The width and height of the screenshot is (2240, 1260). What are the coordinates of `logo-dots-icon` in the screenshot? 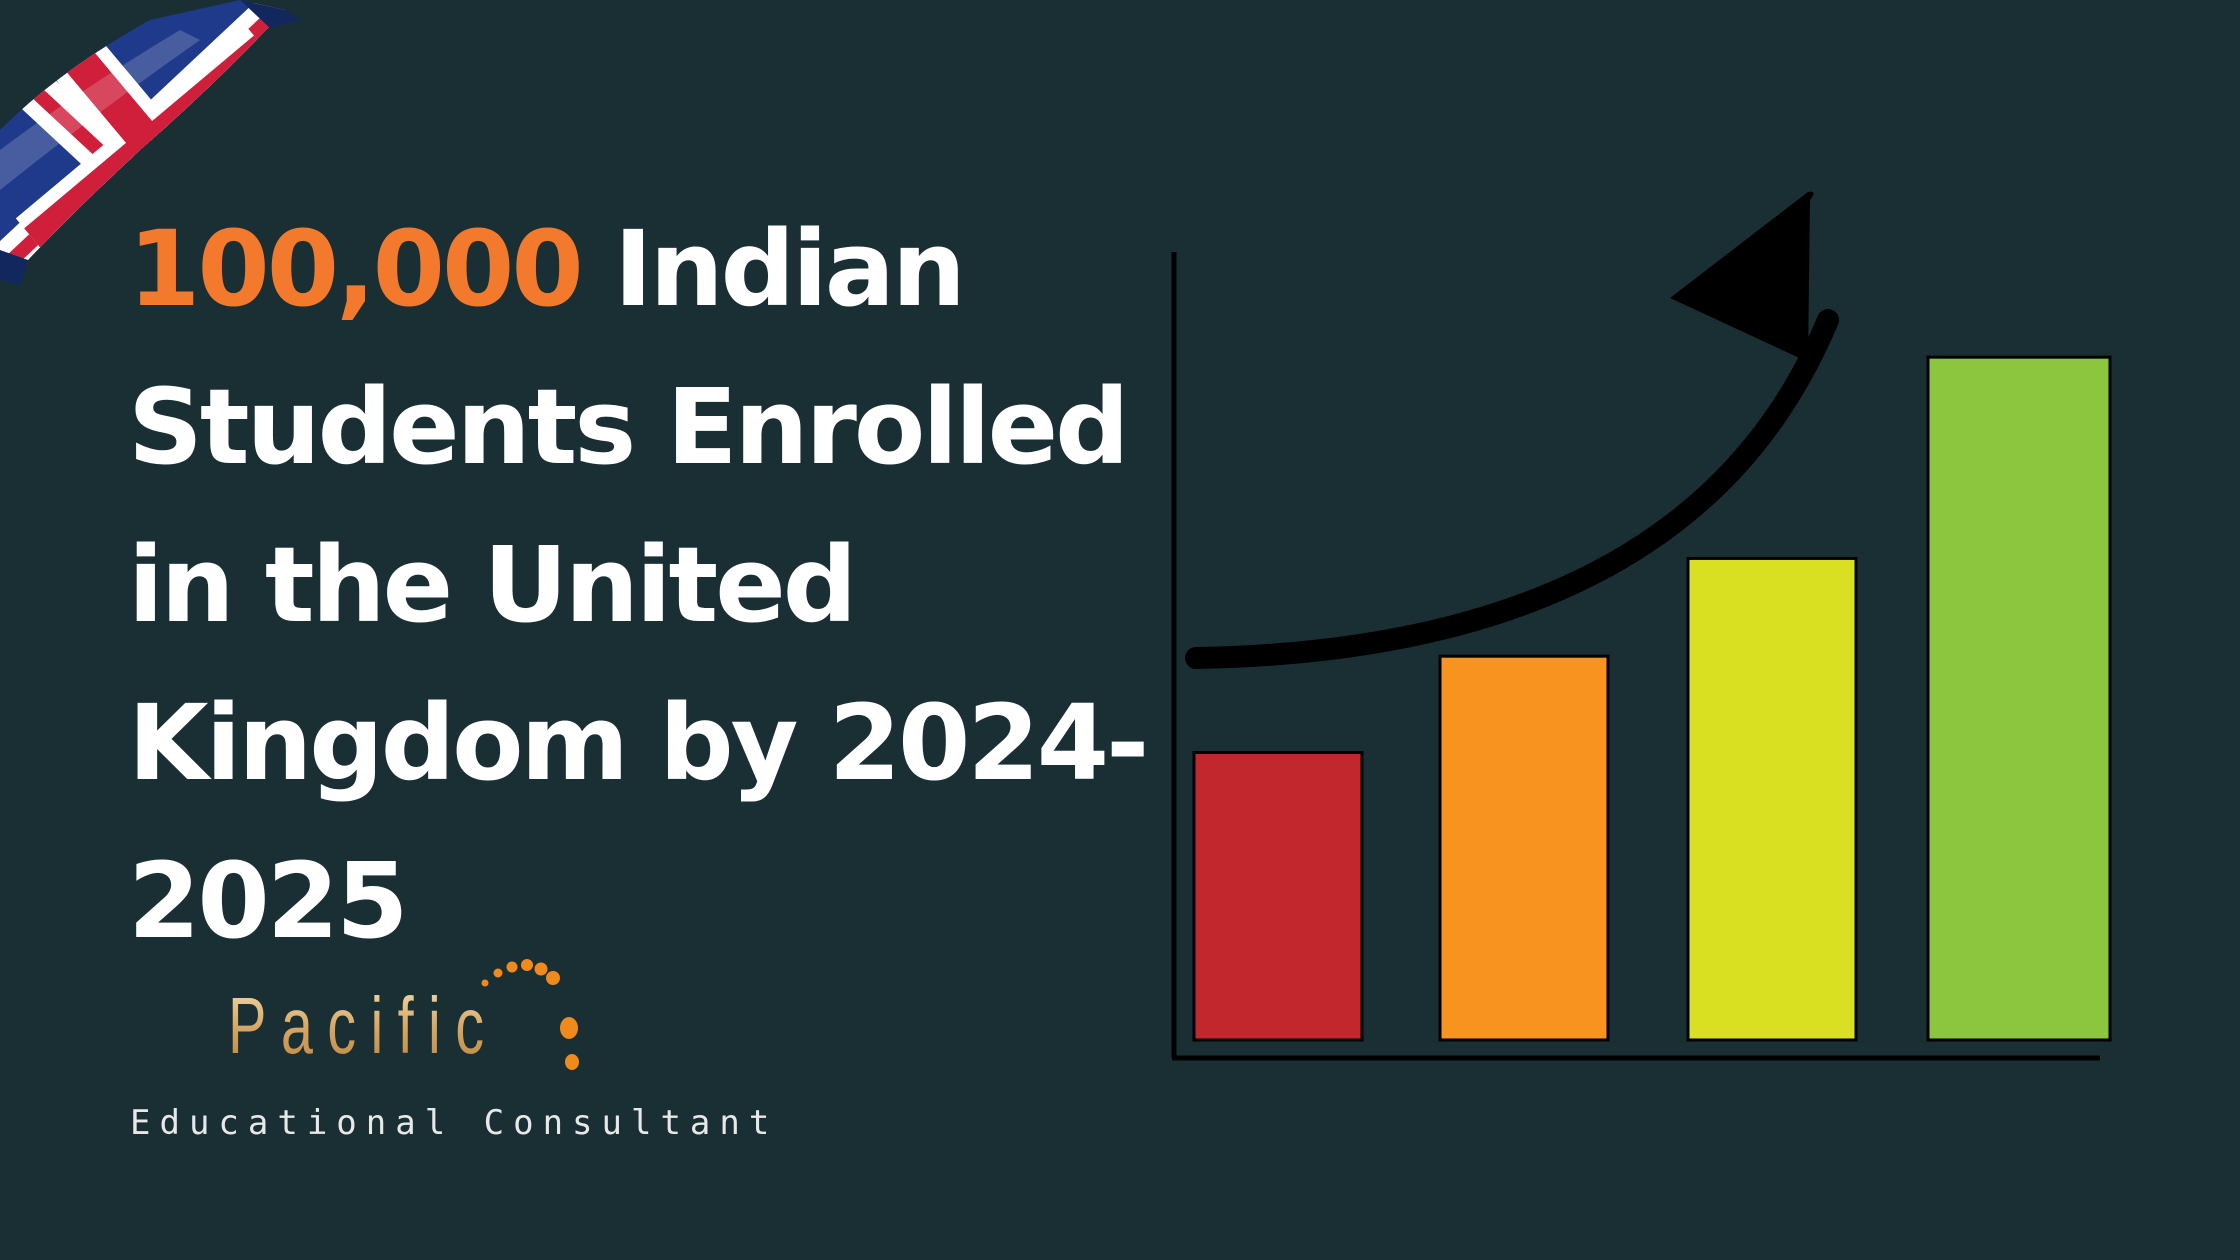 It's located at (530, 1014).